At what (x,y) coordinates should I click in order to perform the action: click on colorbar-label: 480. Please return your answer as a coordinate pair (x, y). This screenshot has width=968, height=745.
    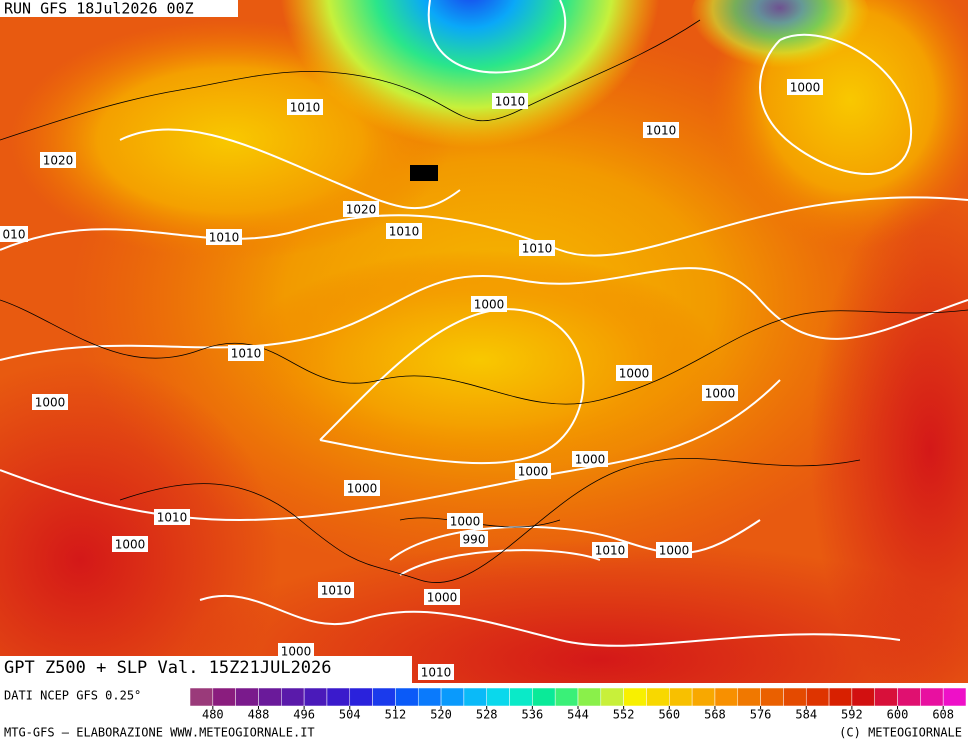
    Looking at the image, I should click on (213, 715).